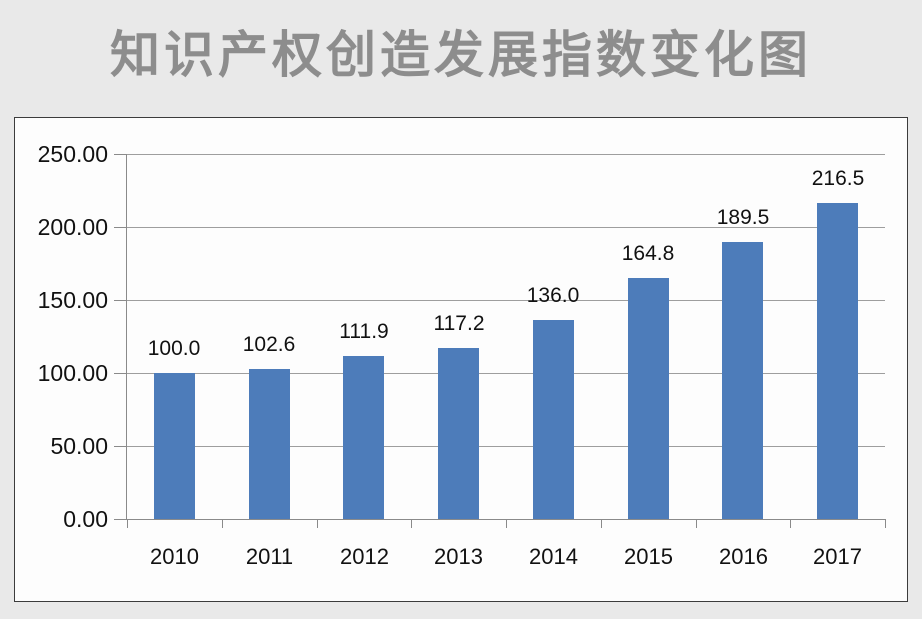  I want to click on x-axis-label-2011: 2011, so click(269, 556).